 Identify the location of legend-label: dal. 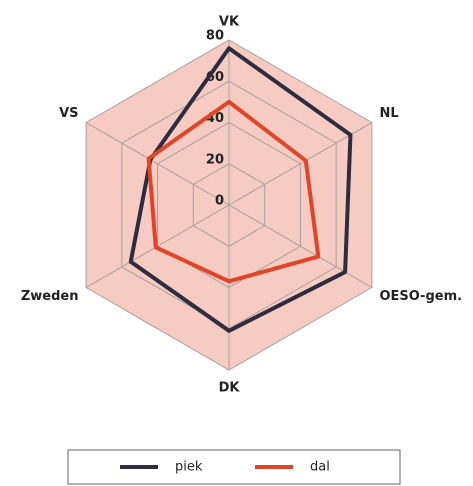
(320, 467).